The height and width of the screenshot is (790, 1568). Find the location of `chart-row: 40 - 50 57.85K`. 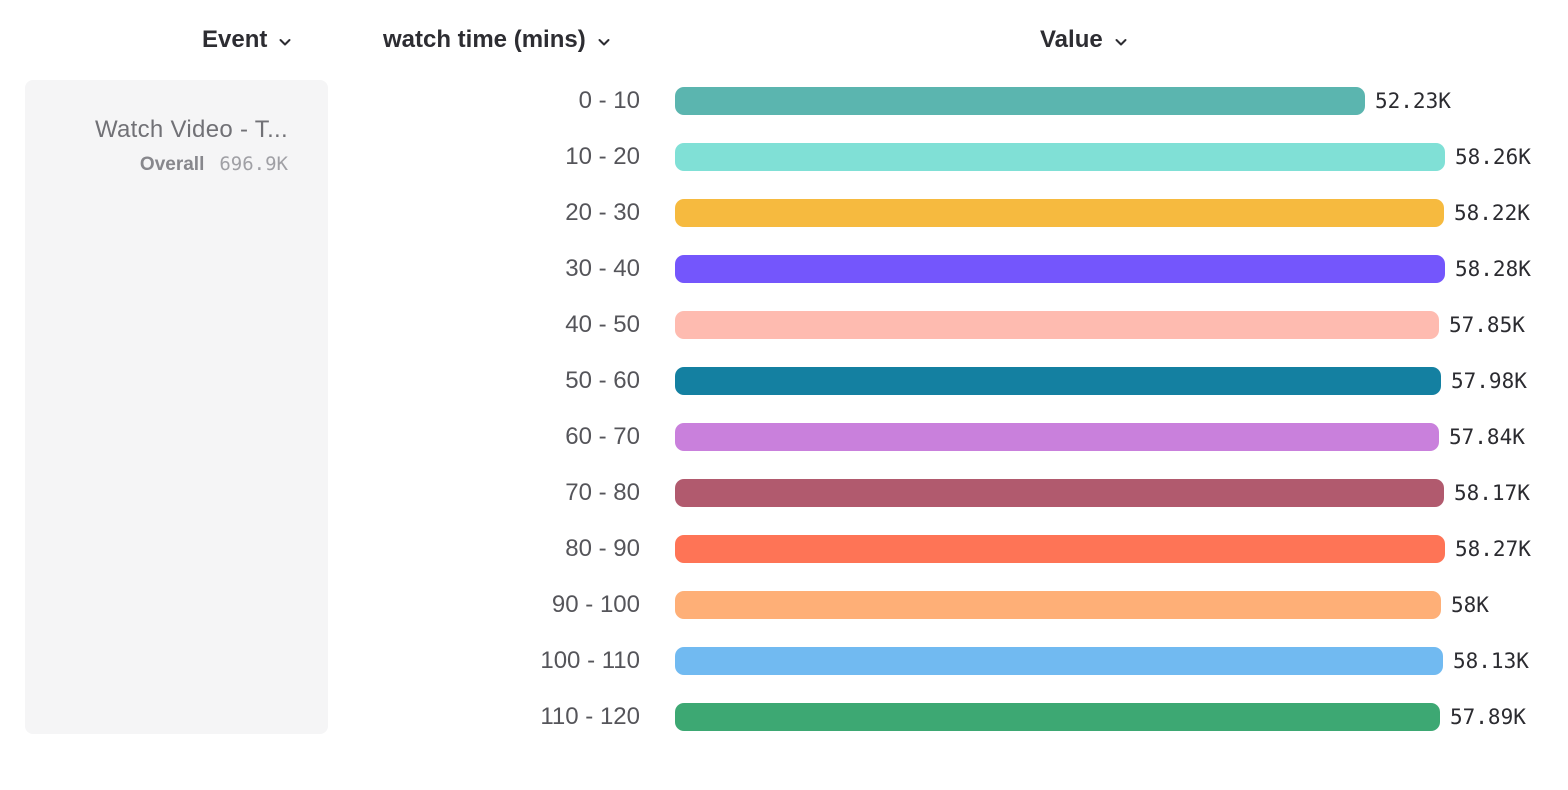

chart-row: 40 - 50 57.85K is located at coordinates (784, 325).